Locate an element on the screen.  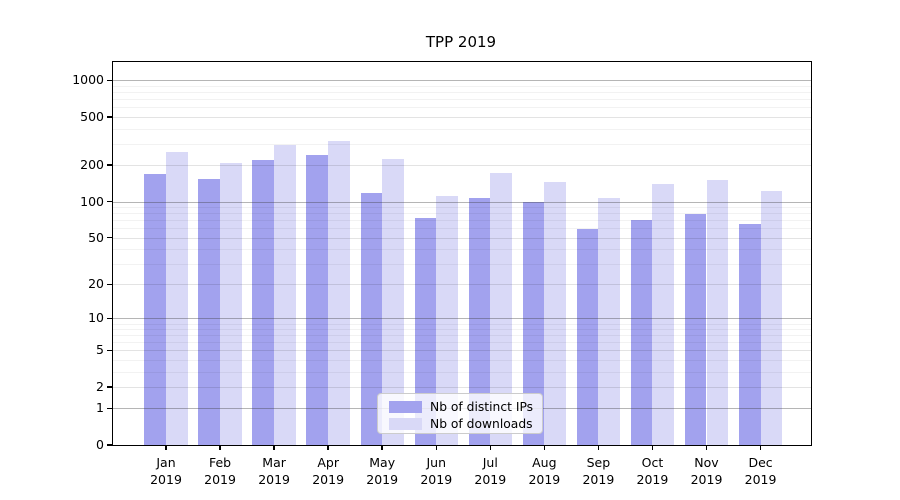
y-tick-label: 0 is located at coordinates (100, 444).